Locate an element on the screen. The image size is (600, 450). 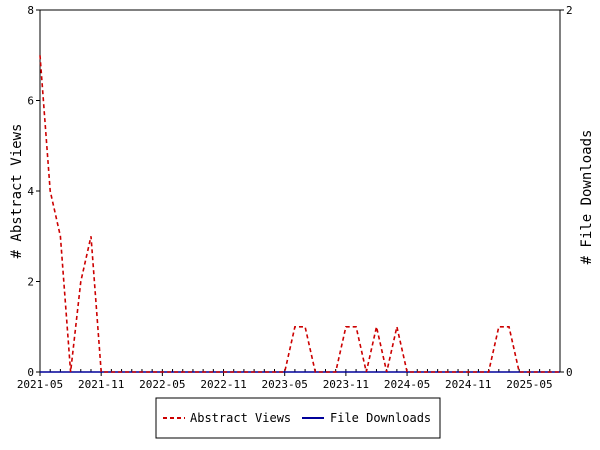
y-left-tick-label: 2 is located at coordinates (30, 282).